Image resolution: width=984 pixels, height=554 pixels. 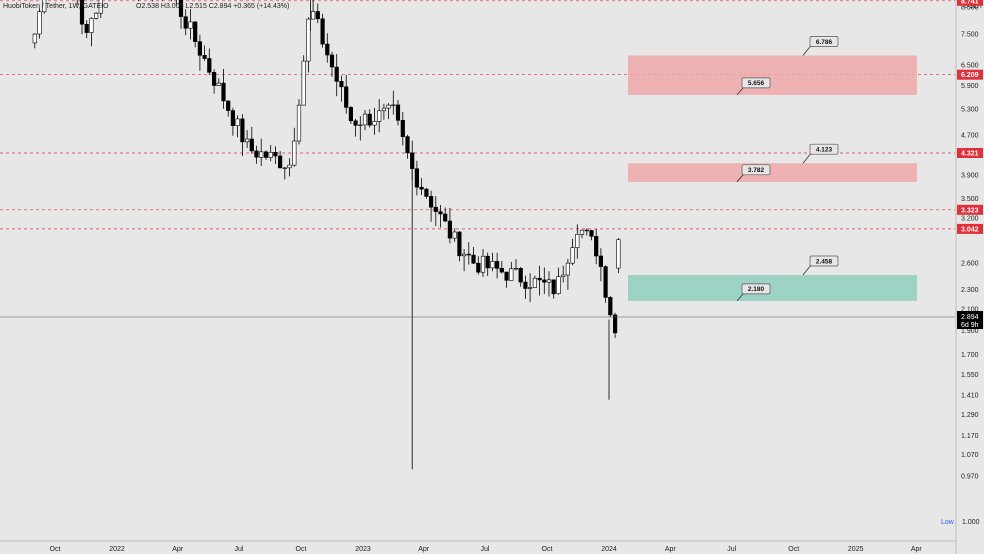 I want to click on price-level-value: 3.042, so click(x=970, y=229).